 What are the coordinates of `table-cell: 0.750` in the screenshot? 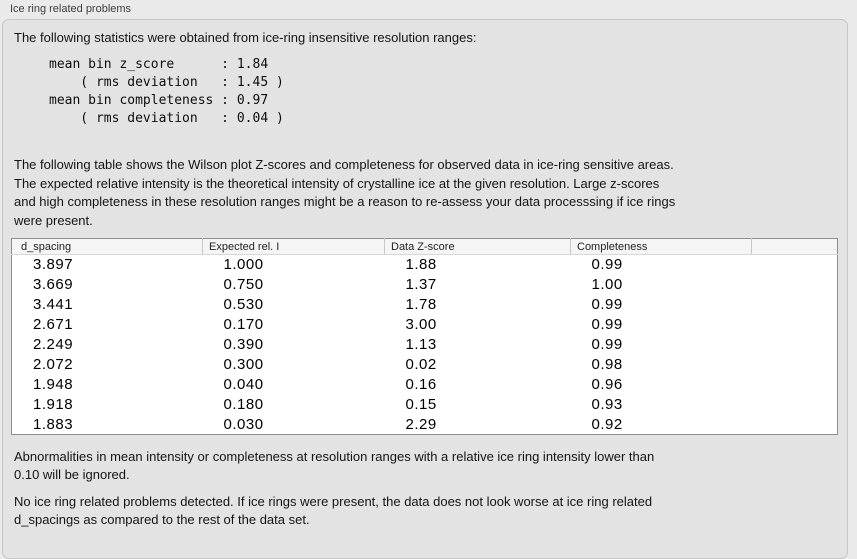 It's located at (243, 284).